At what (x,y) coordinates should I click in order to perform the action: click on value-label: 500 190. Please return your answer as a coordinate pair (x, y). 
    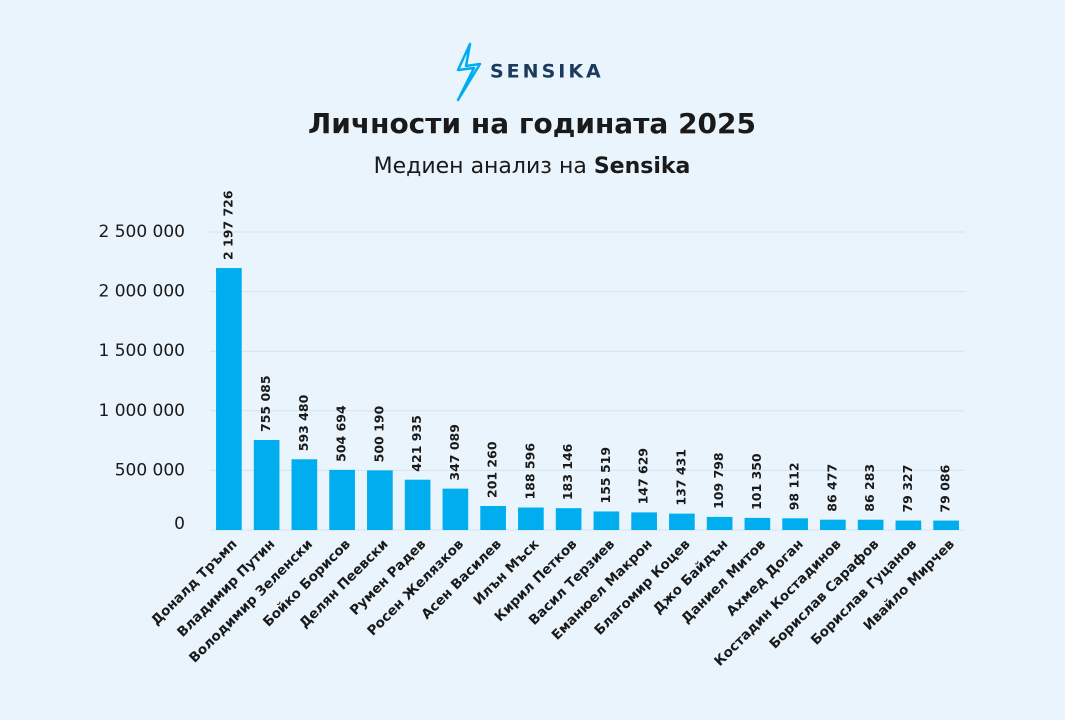
    Looking at the image, I should click on (378, 434).